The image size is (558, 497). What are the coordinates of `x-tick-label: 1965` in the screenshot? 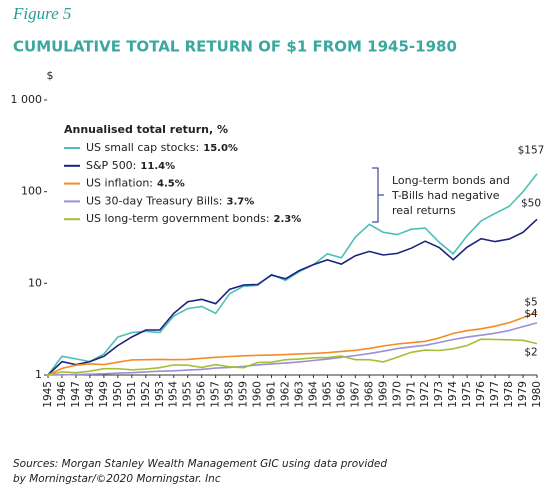 It's located at (327, 394).